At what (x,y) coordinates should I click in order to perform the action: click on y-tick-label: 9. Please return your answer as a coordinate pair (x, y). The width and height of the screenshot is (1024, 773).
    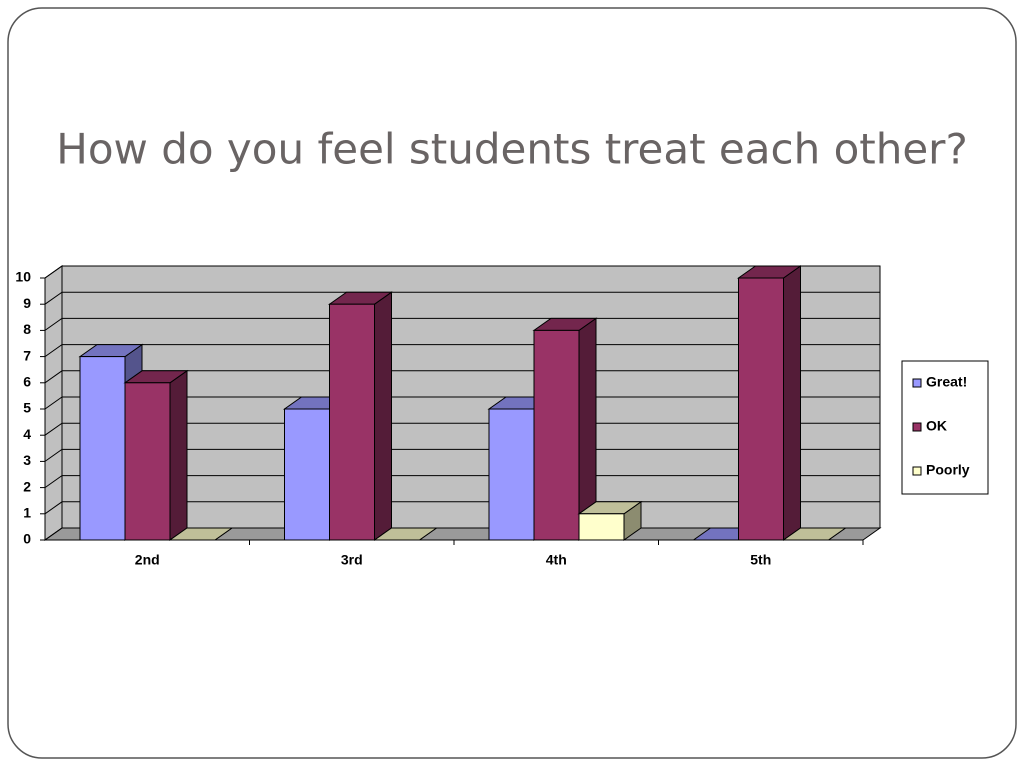
    Looking at the image, I should click on (27, 303).